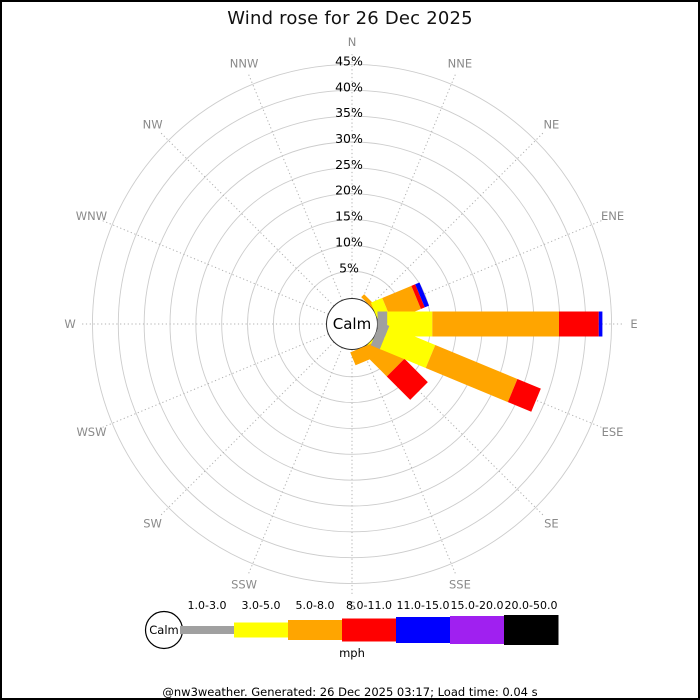 Image resolution: width=700 pixels, height=700 pixels. What do you see at coordinates (612, 216) in the screenshot?
I see `direction-label-ene: ENE` at bounding box center [612, 216].